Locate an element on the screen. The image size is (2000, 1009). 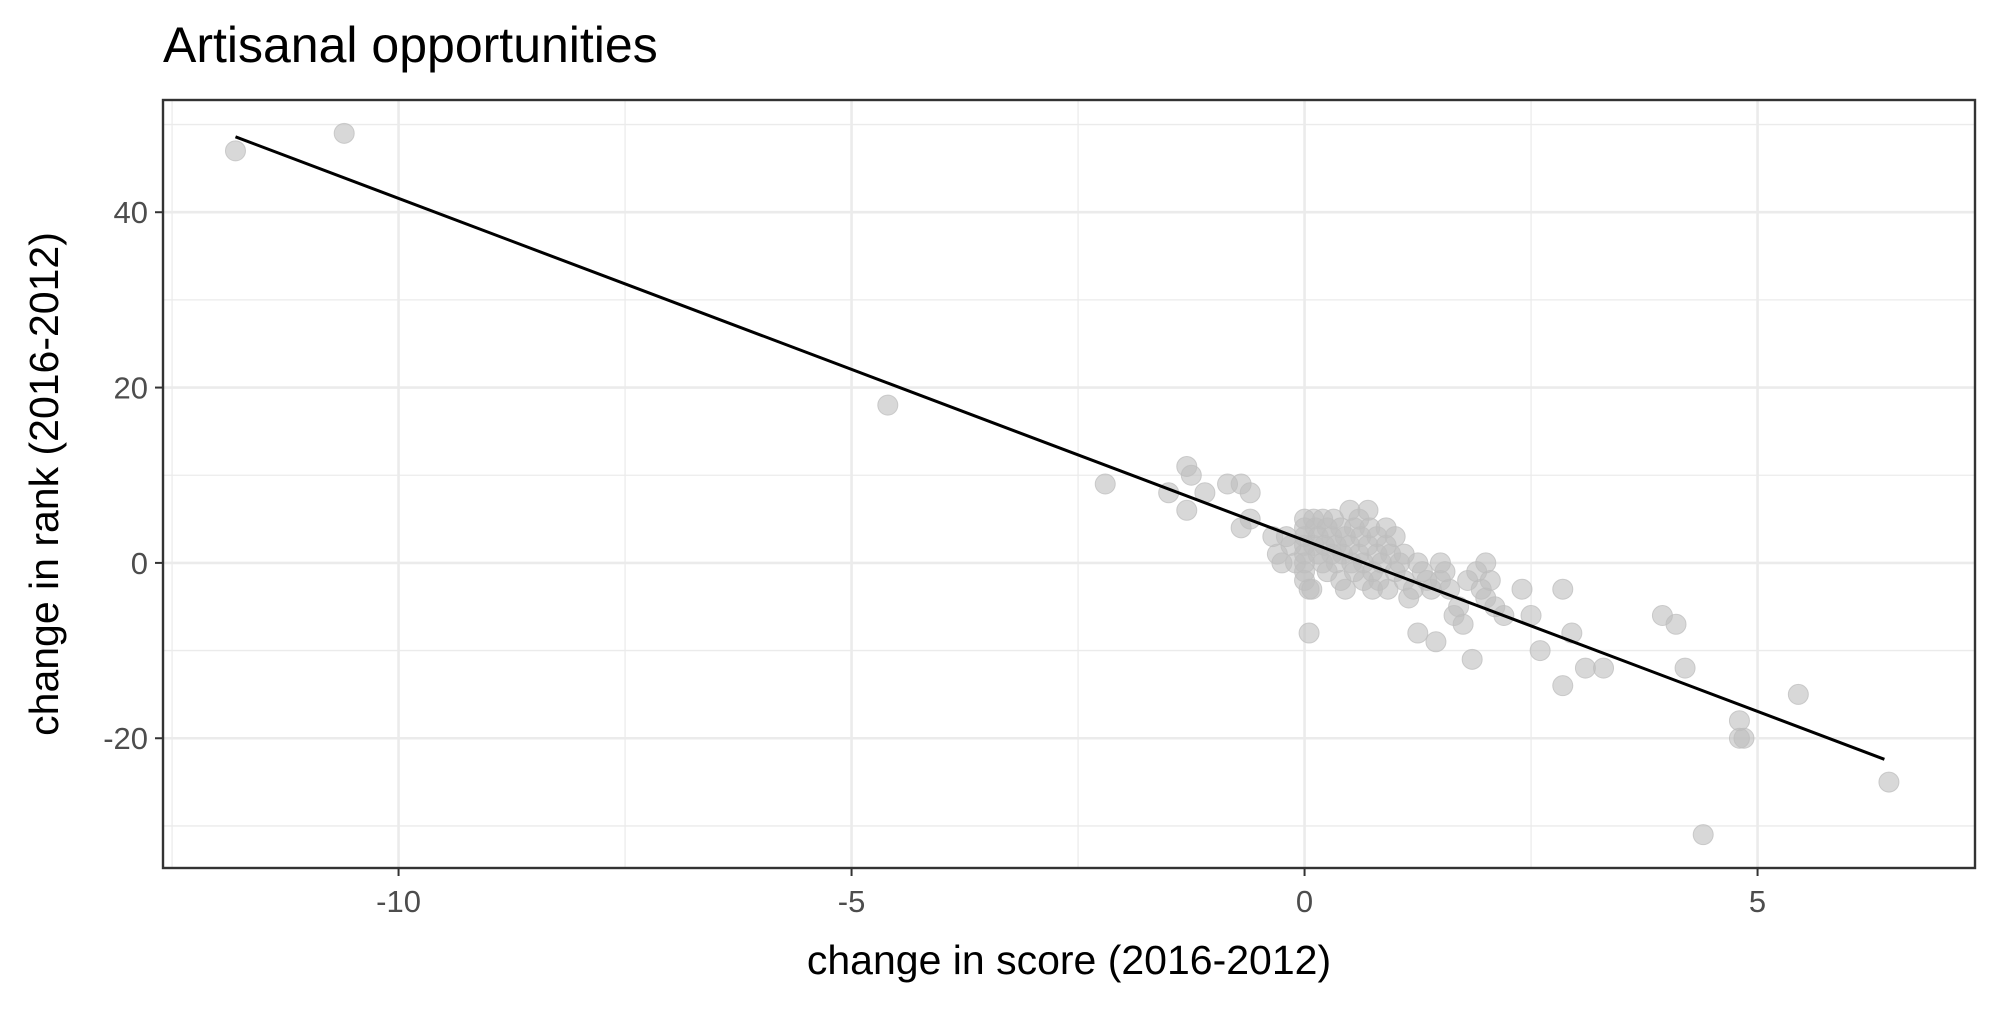
x-tick-label: -5 is located at coordinates (852, 901).